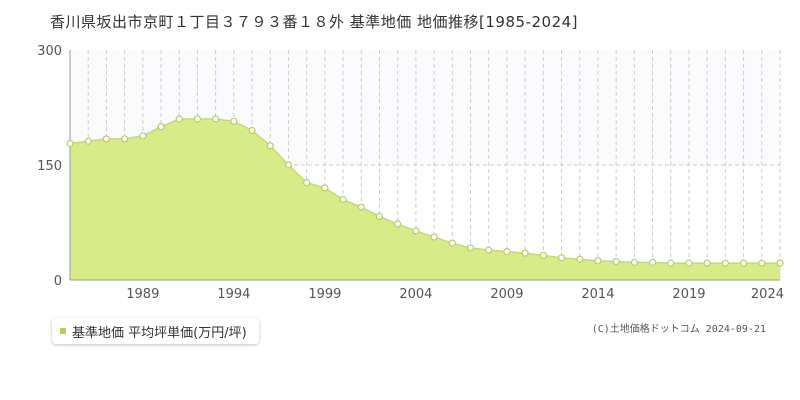  Describe the element at coordinates (159, 333) in the screenshot. I see `legend-label: 基準地価 平均坪単価(万円/坪)` at that location.